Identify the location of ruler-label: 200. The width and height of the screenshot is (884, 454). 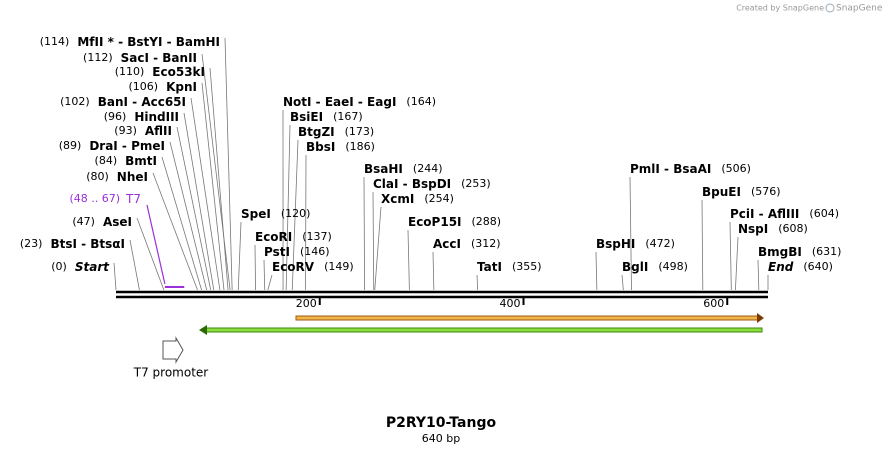
(306, 303).